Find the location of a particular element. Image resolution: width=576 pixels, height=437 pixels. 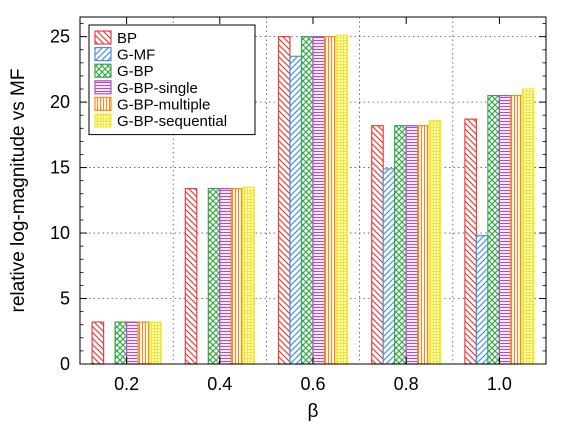

bar-g-bp-0.8 is located at coordinates (400, 245).